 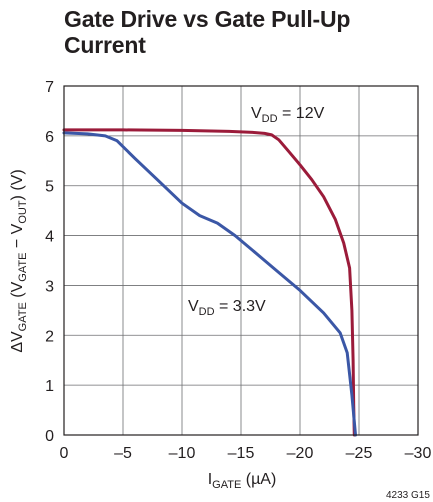 What do you see at coordinates (242, 481) in the screenshot?
I see `x-axis-label: IGATE (µA)` at bounding box center [242, 481].